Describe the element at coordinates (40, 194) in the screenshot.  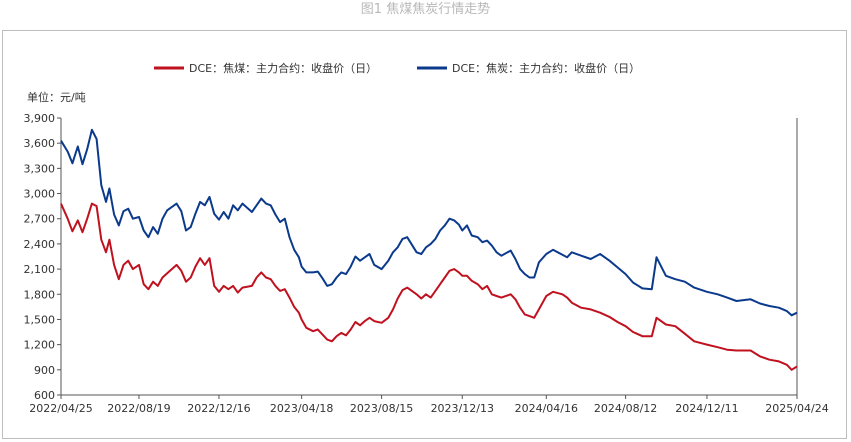
I see `y-tick-label: 3,000` at that location.